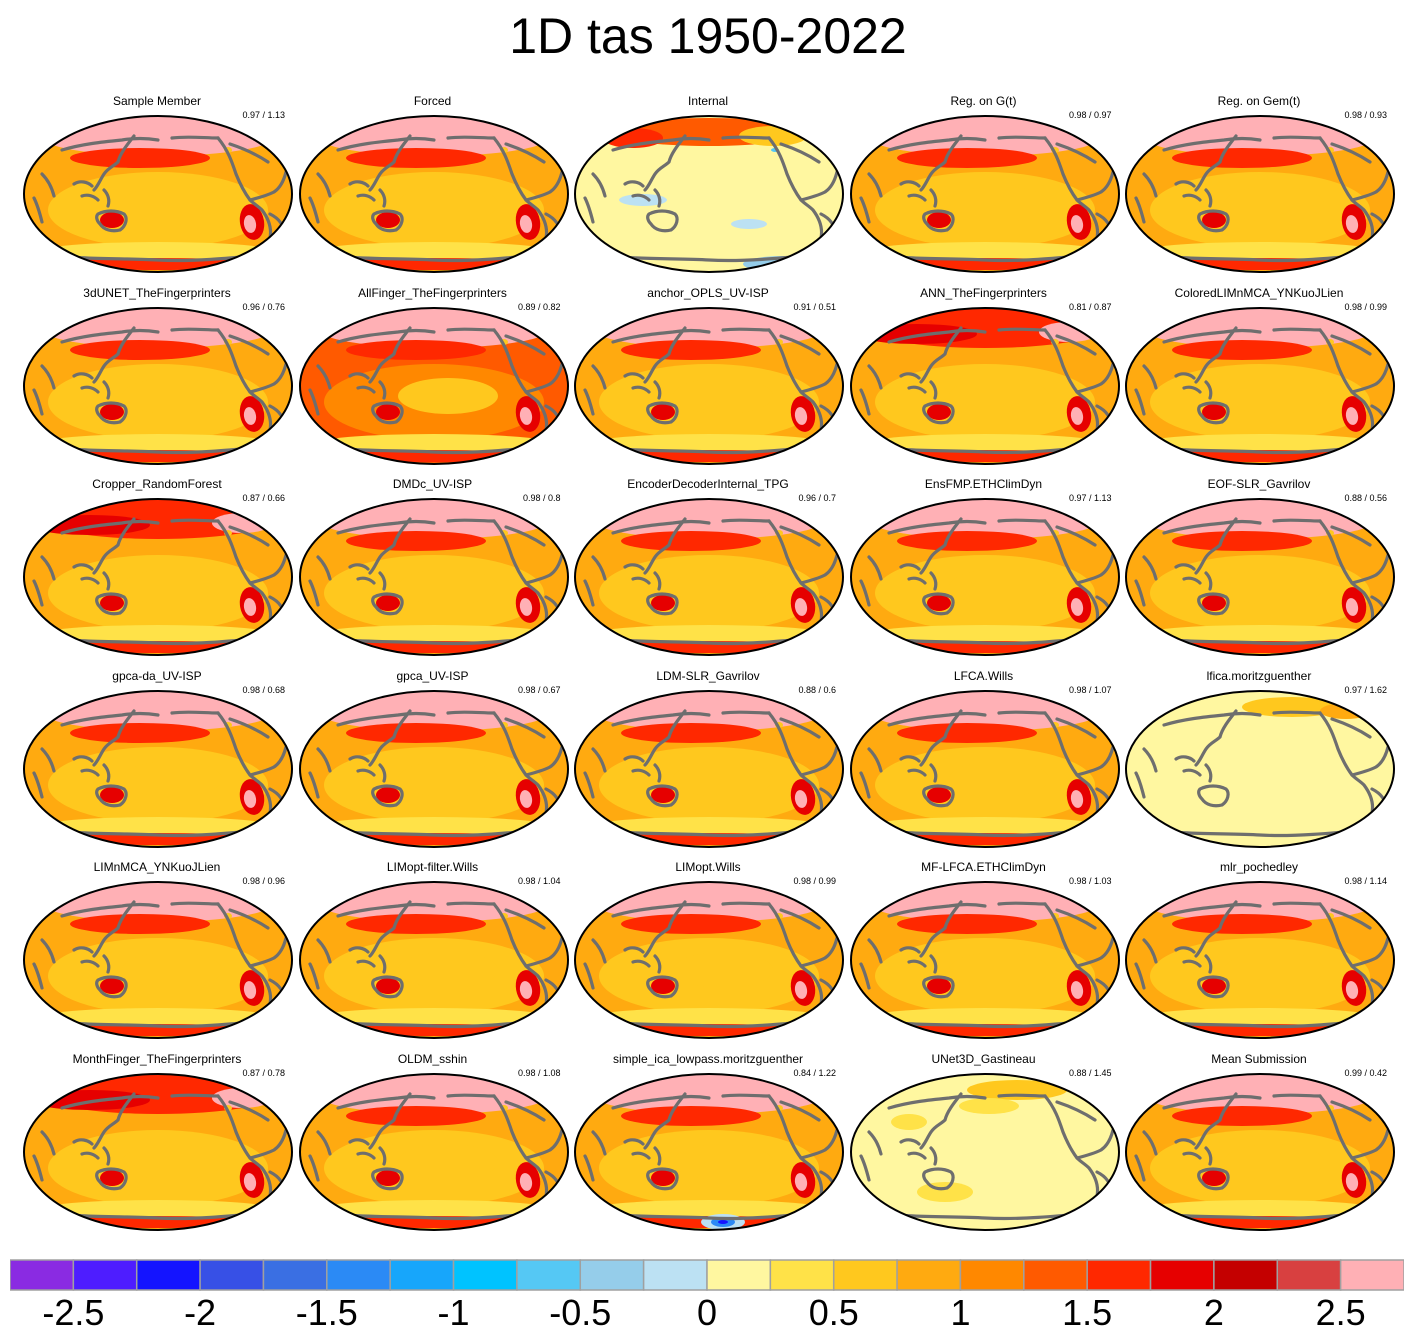 This screenshot has width=1416, height=1338. I want to click on panel-score: 0.98 / 0.99, so click(814, 881).